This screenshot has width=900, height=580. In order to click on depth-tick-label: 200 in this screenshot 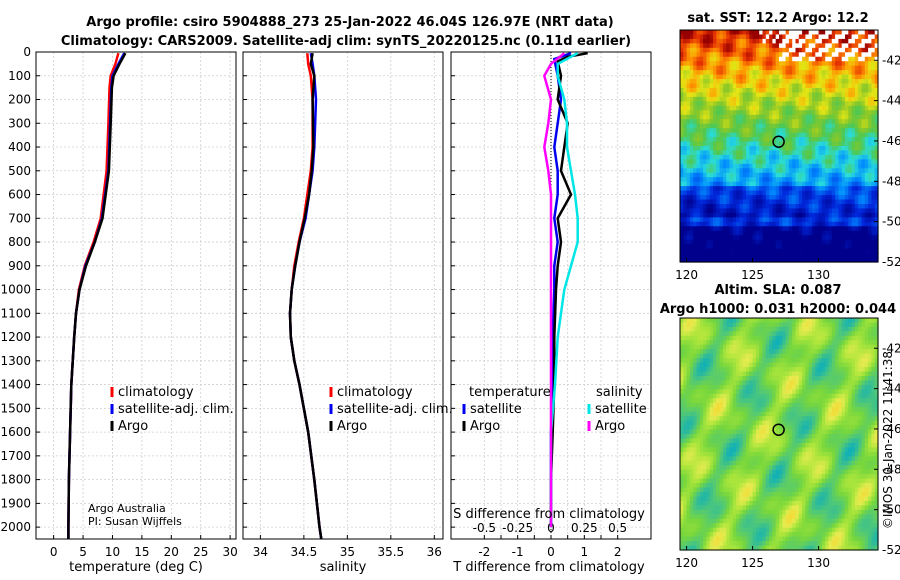, I will do `click(19, 100)`.